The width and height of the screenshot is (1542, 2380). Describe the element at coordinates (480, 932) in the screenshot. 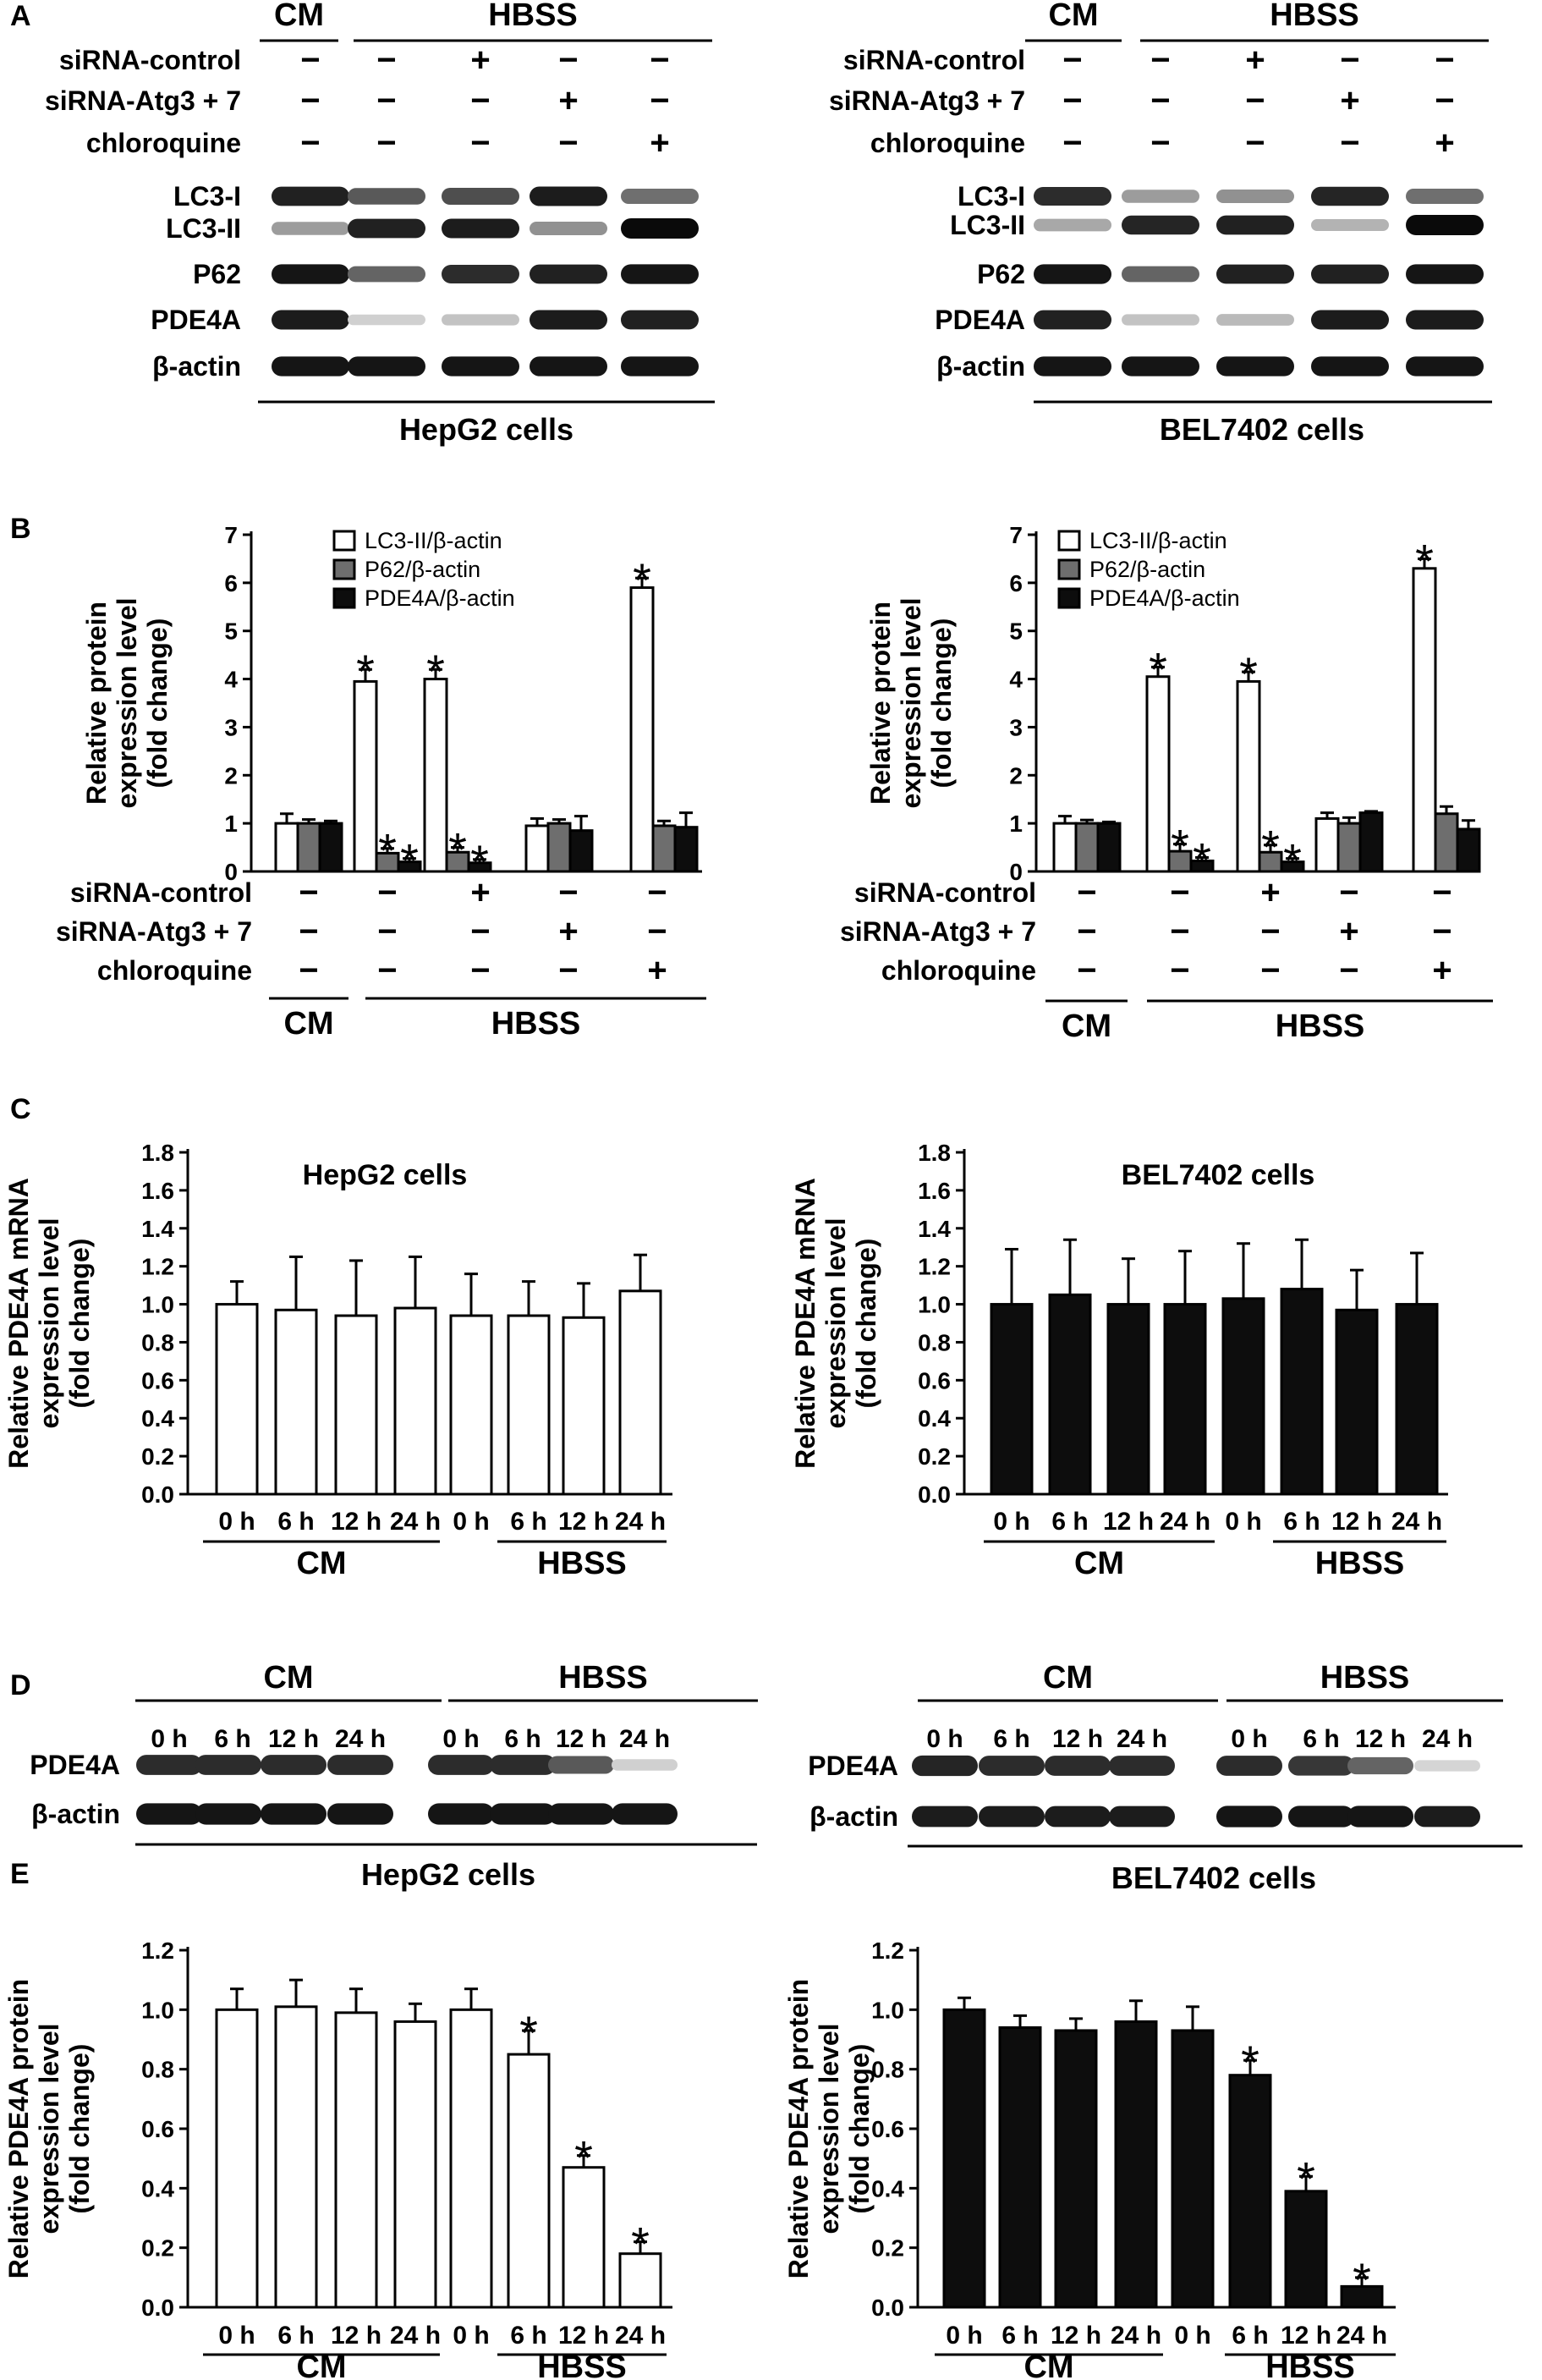

I see `b-left-sign-1-2: −` at that location.